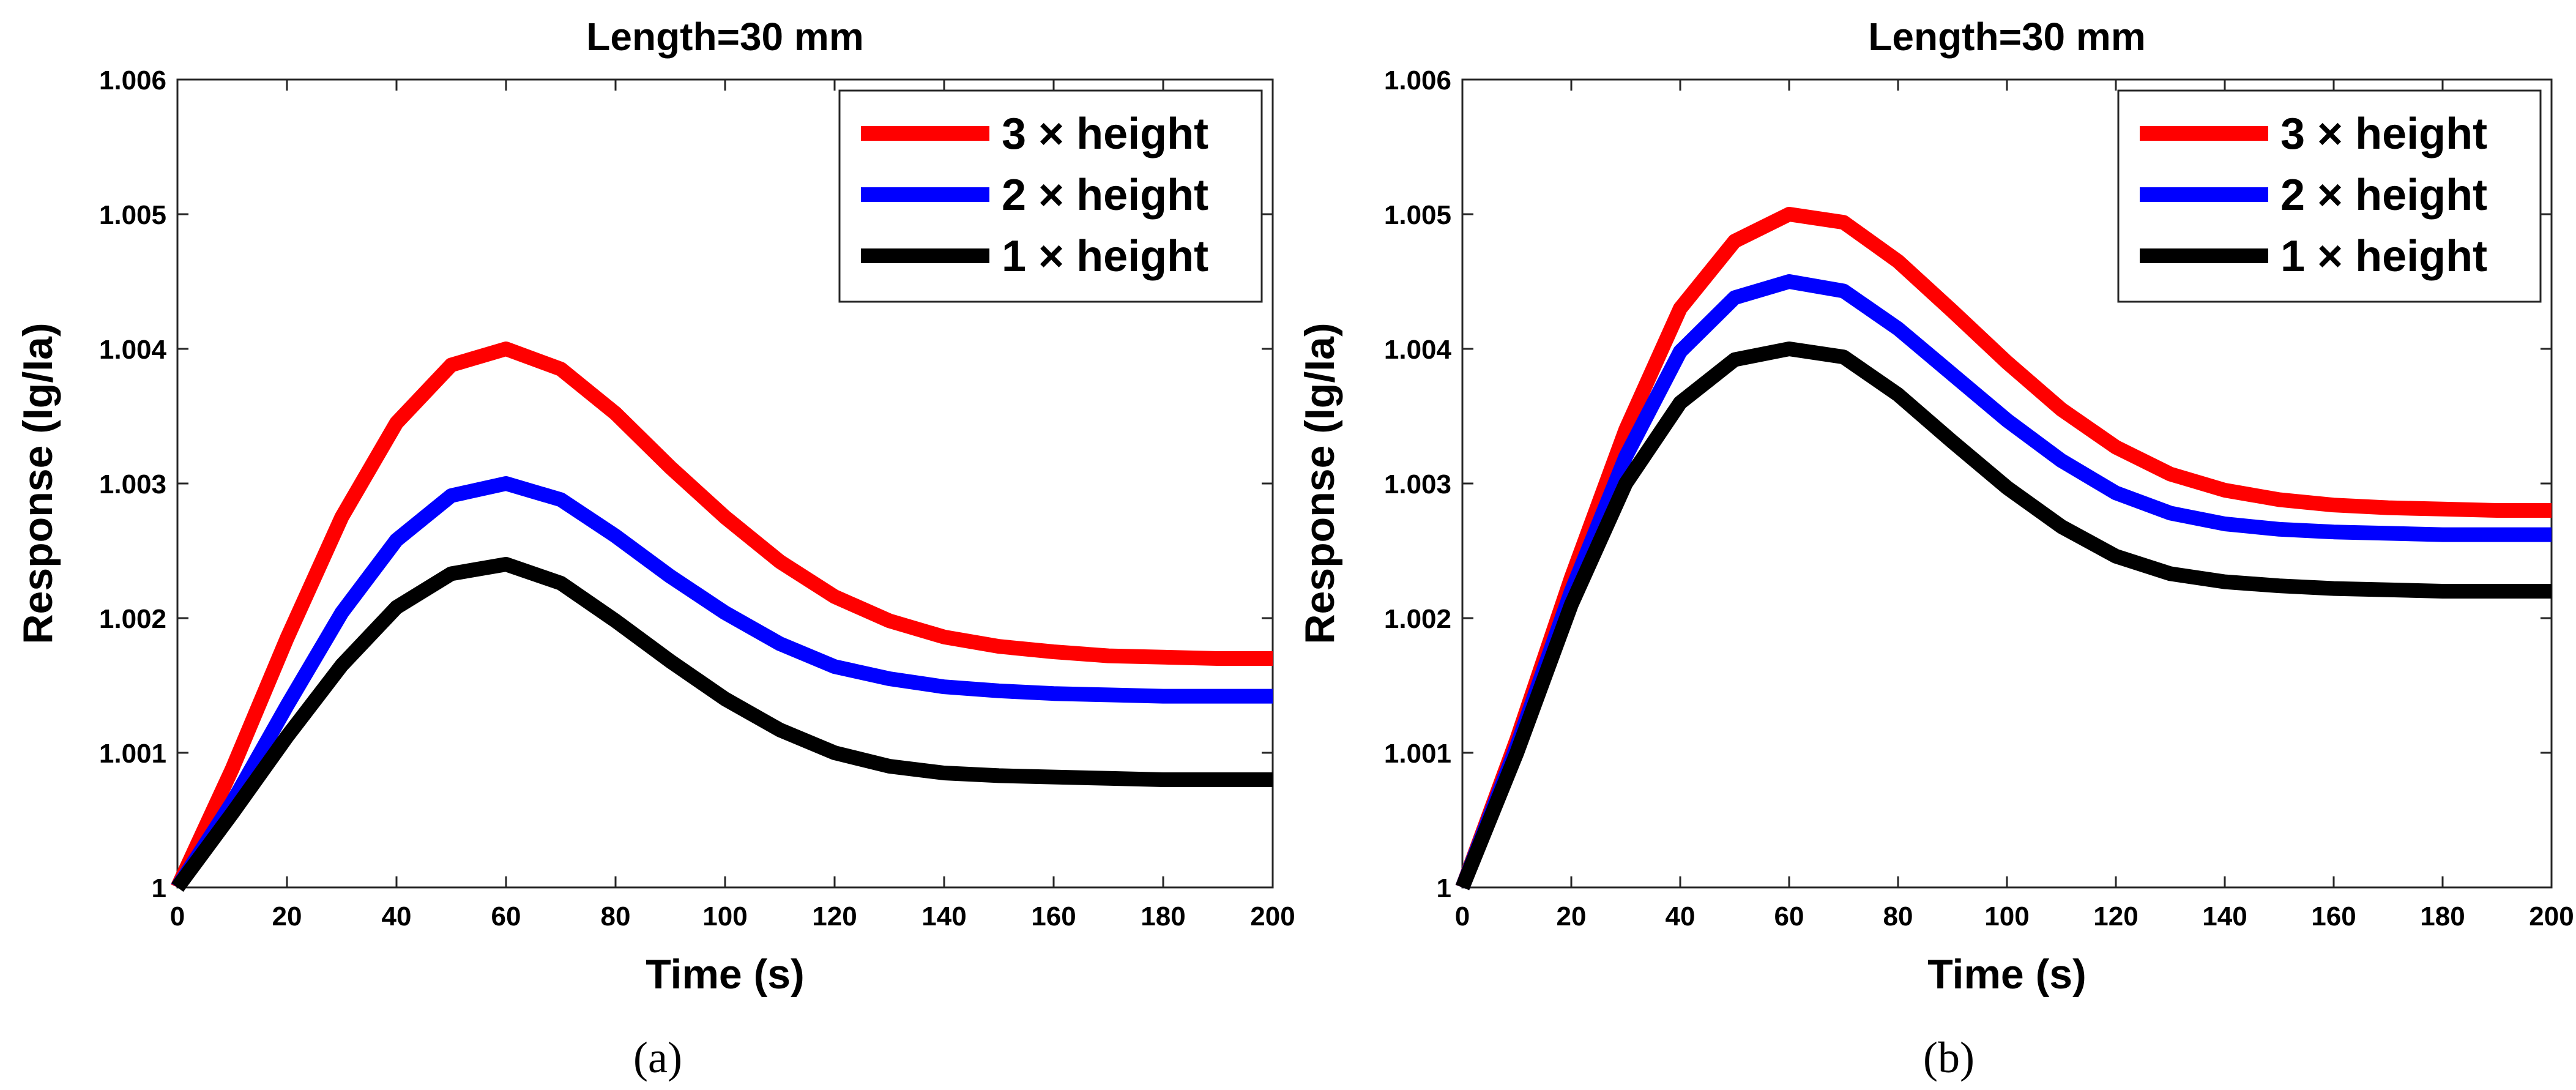 The width and height of the screenshot is (2576, 1090). I want to click on caption-a: (a), so click(658, 1057).